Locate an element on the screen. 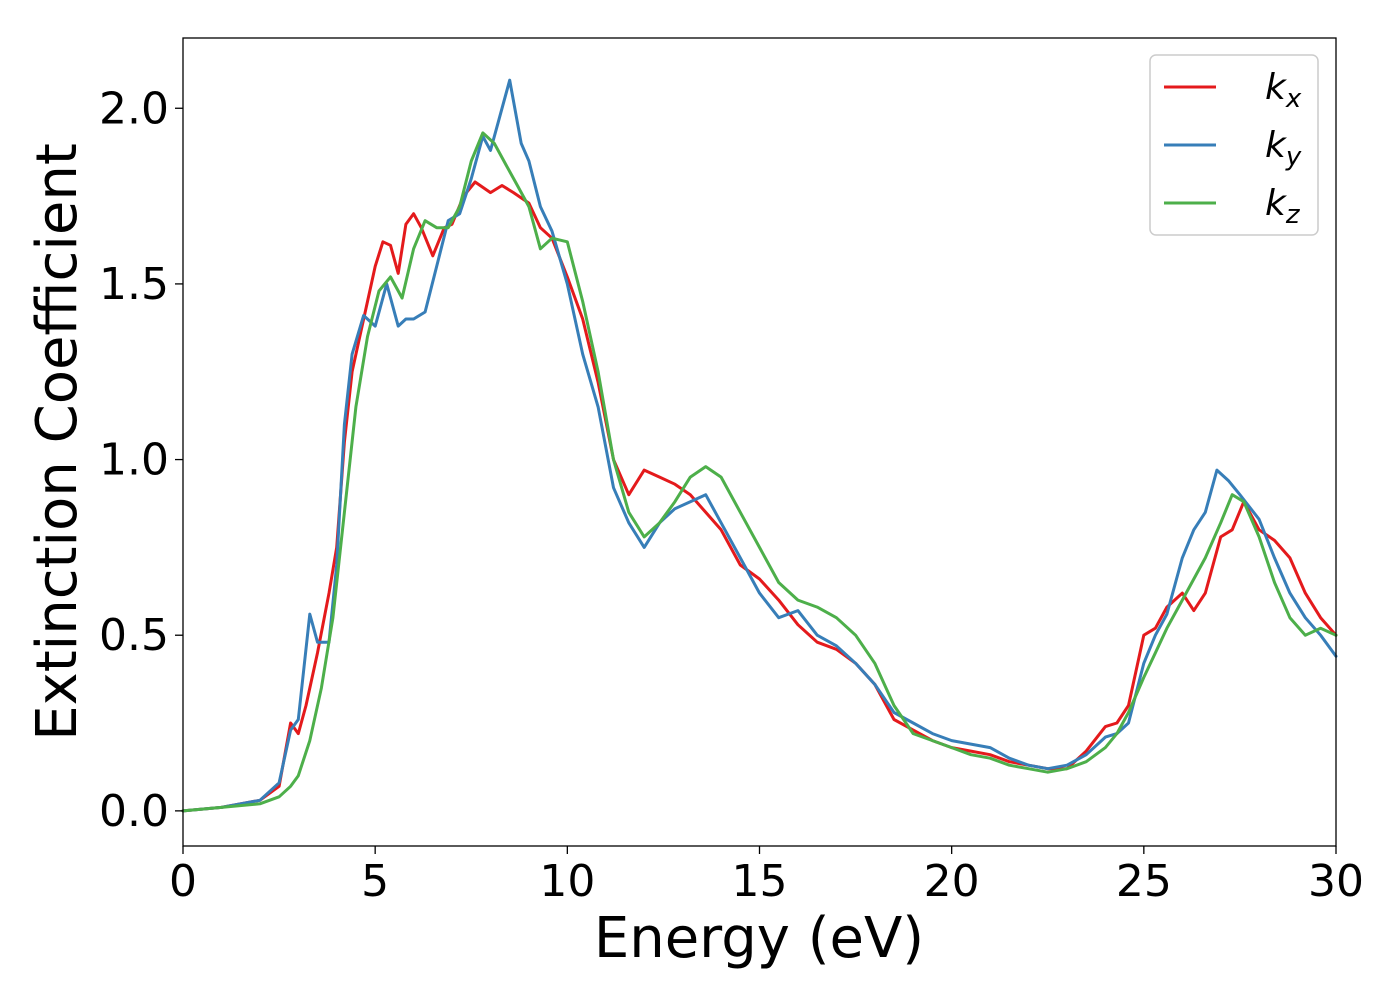 Image resolution: width=1400 pixels, height=1000 pixels. legend: kx ky kz is located at coordinates (1234, 145).